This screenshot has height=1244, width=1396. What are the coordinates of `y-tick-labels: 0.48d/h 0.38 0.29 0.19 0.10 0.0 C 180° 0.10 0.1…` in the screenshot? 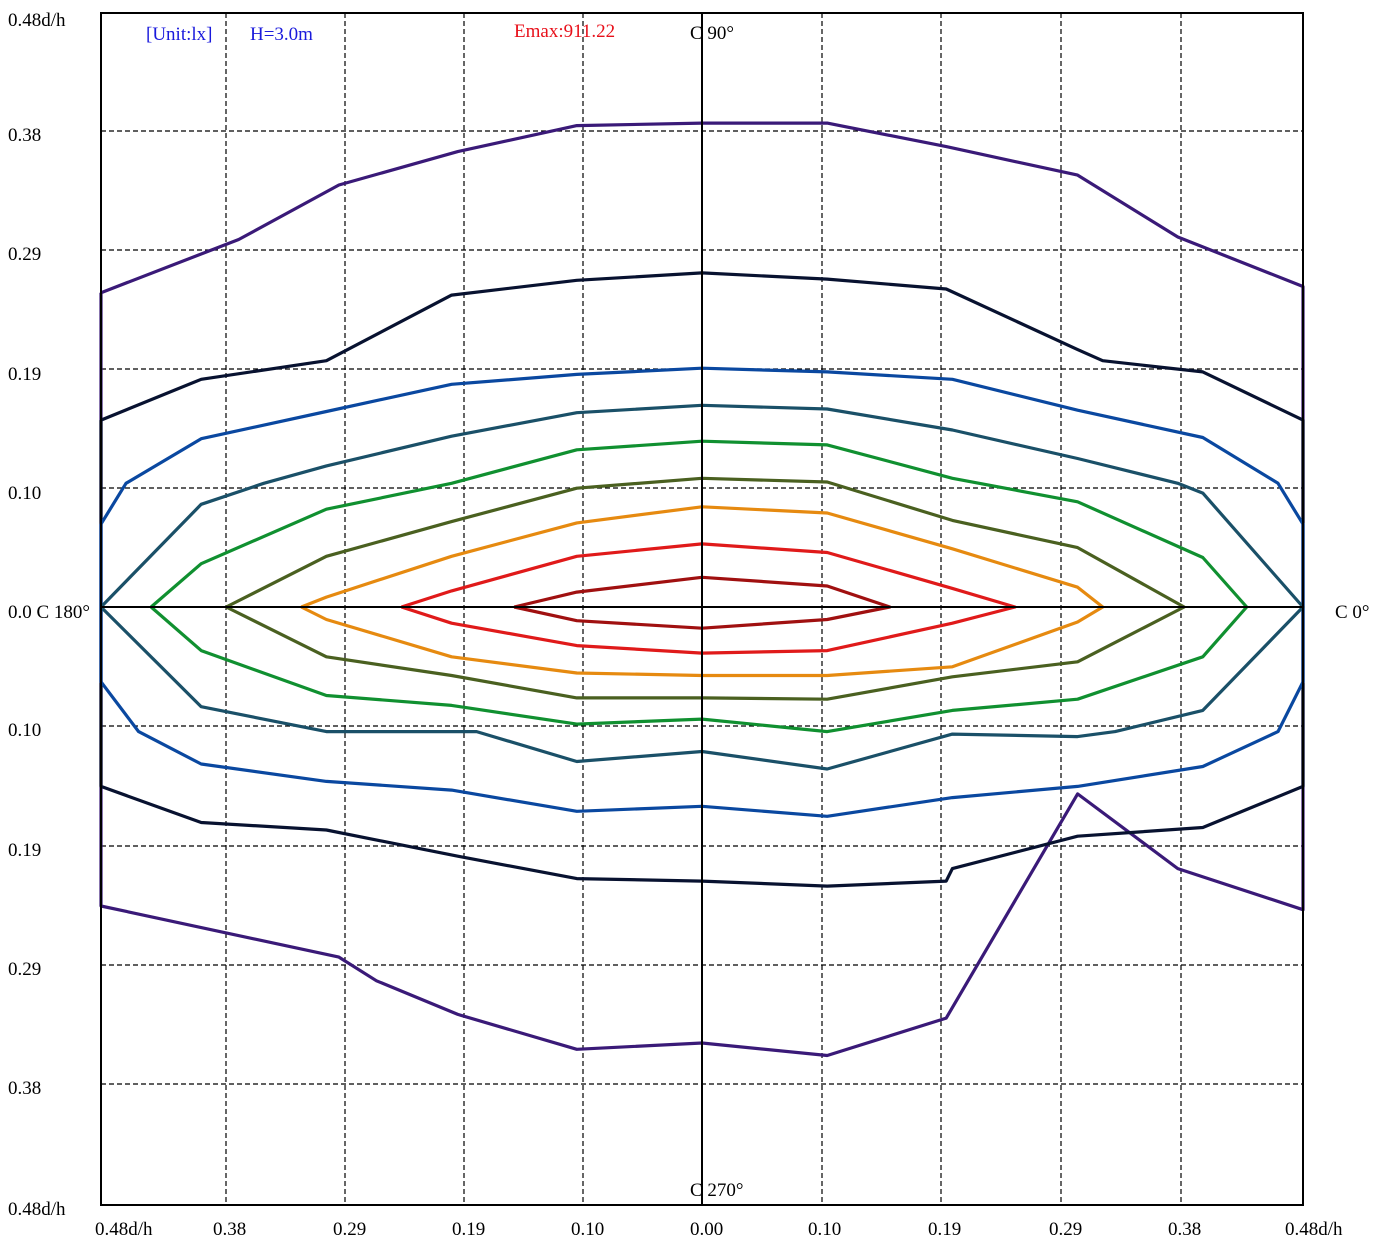 It's located at (49, 615).